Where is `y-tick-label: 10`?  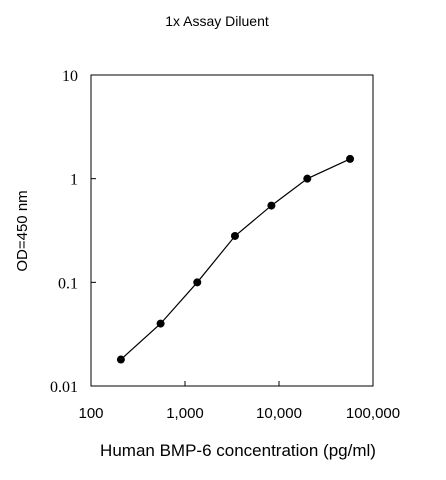 y-tick-label: 10 is located at coordinates (70, 76).